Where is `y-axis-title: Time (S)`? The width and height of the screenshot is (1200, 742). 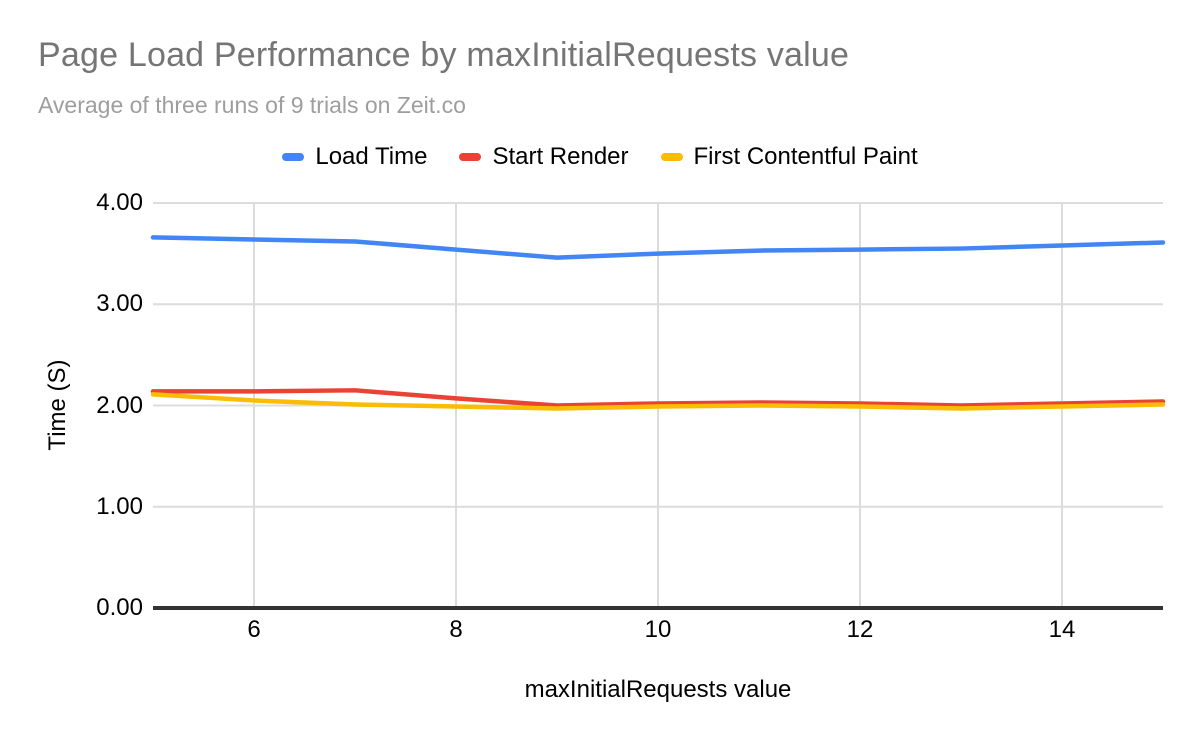 y-axis-title: Time (S) is located at coordinates (57, 405).